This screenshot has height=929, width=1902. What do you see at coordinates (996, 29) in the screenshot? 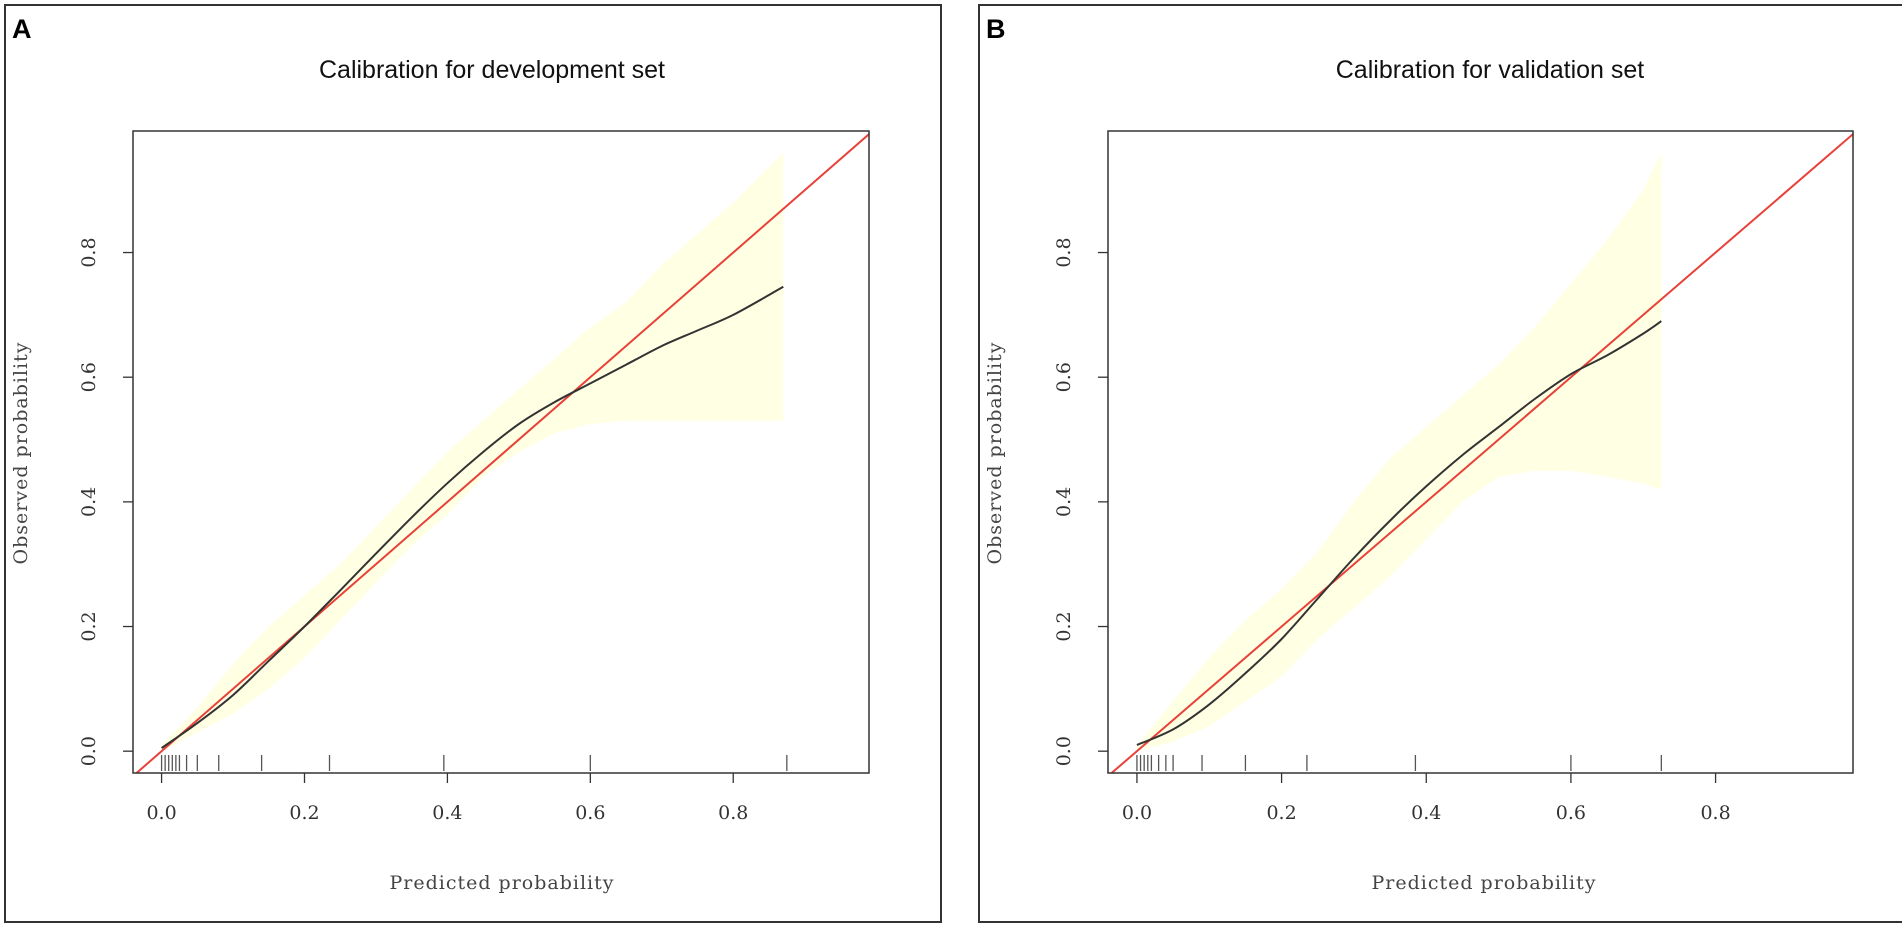
I see `panel-letter-b: B` at bounding box center [996, 29].